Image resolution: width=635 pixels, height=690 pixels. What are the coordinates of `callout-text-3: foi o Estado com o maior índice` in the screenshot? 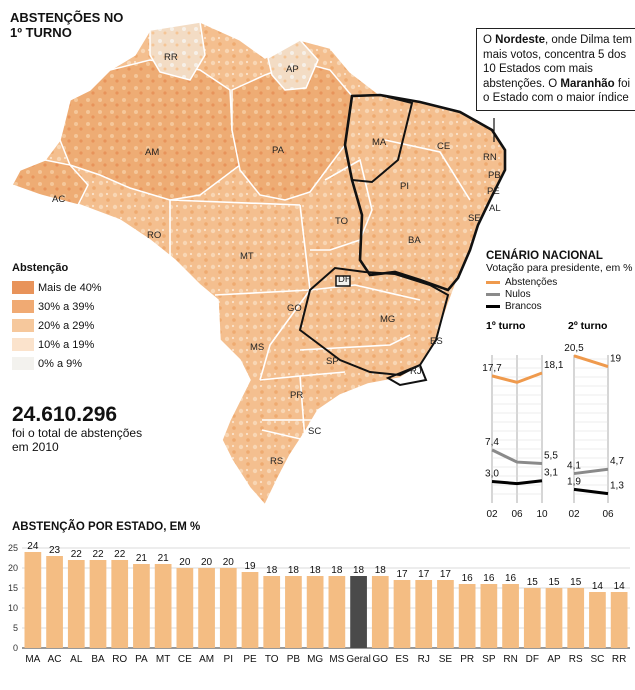 It's located at (557, 91).